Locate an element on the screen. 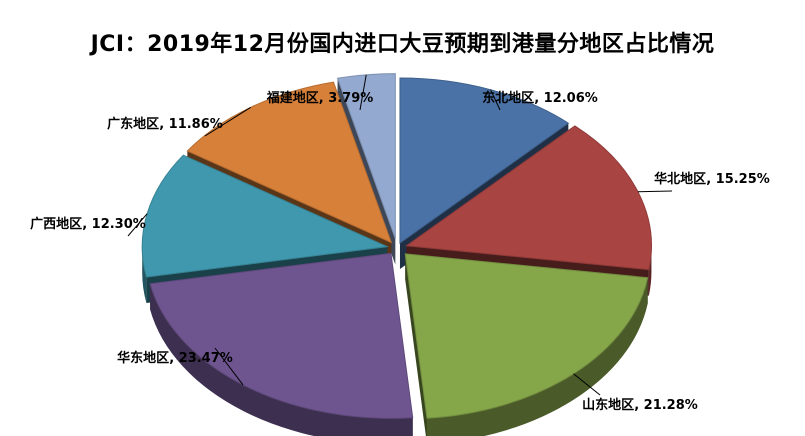 The image size is (805, 436). slice-data-label: 福建地区, 3.79% is located at coordinates (320, 98).